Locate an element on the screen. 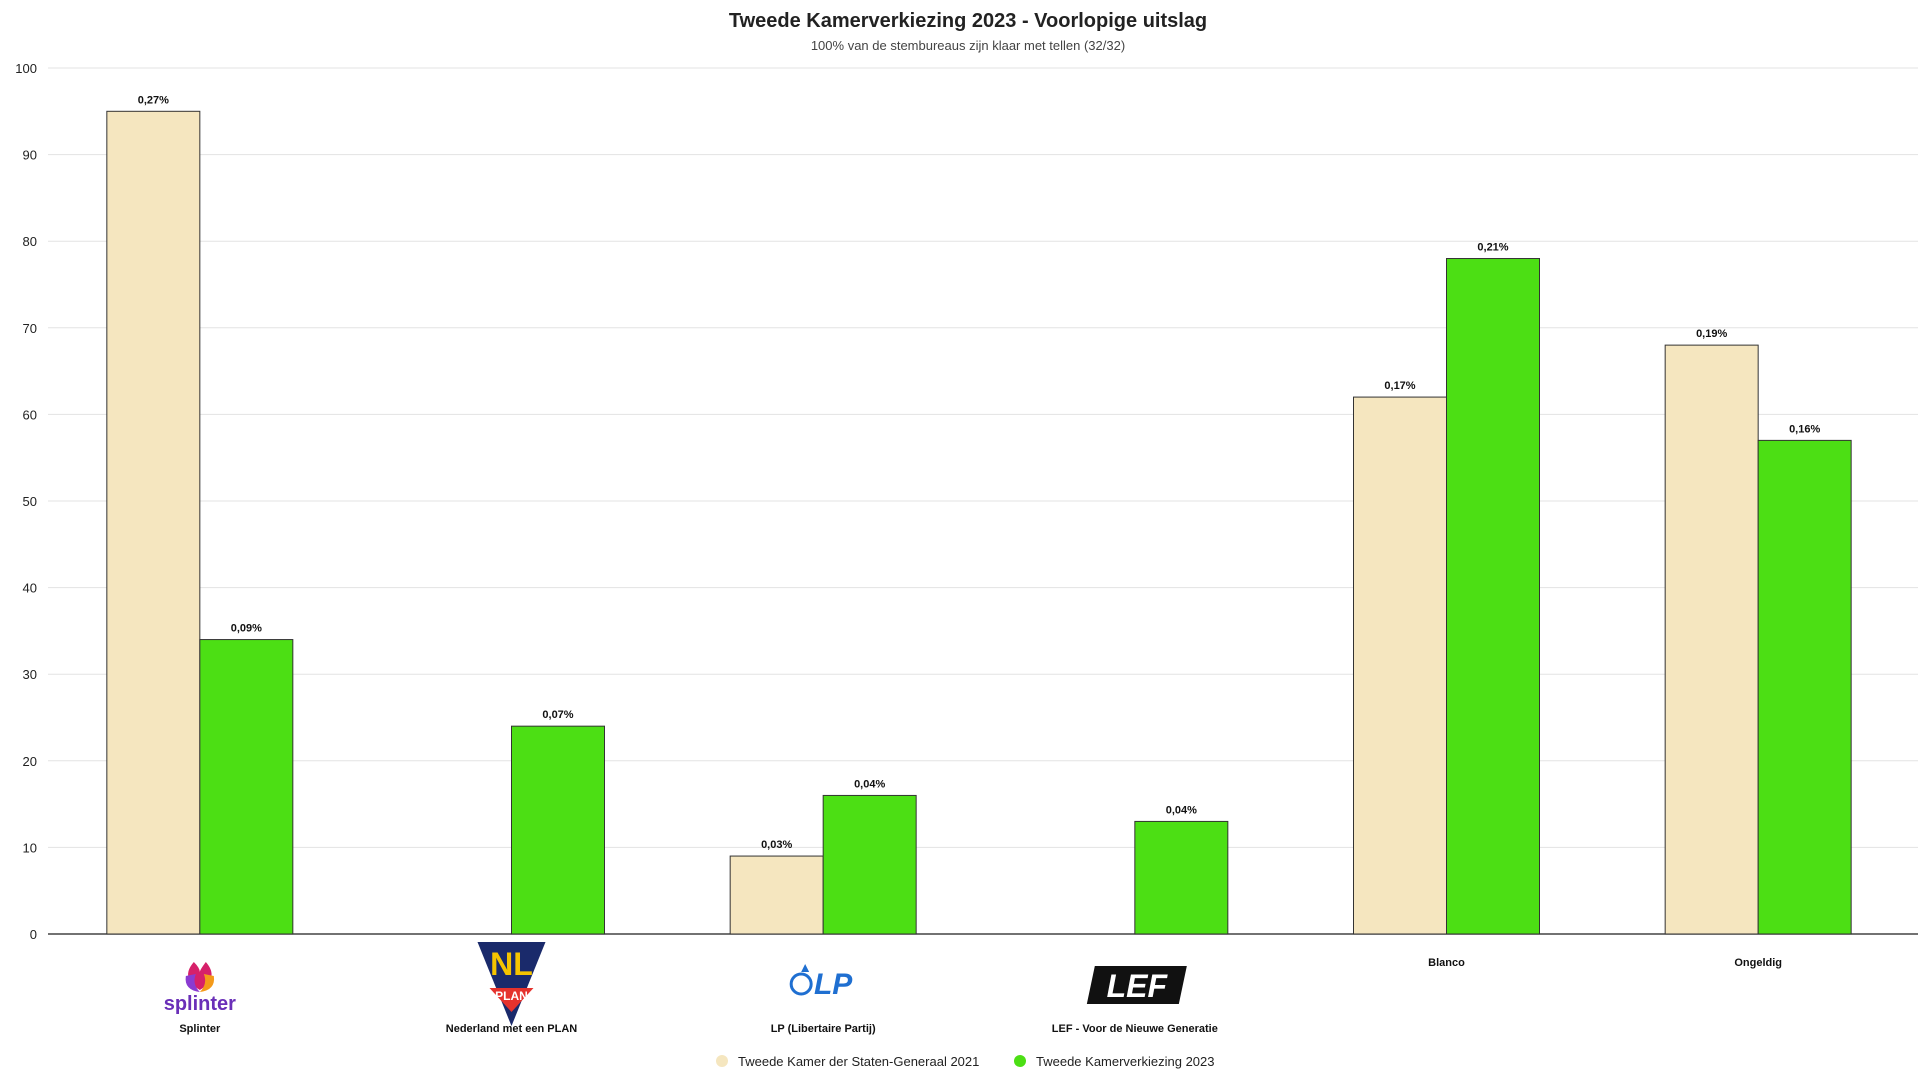  lp-logo: LP is located at coordinates (821, 982).